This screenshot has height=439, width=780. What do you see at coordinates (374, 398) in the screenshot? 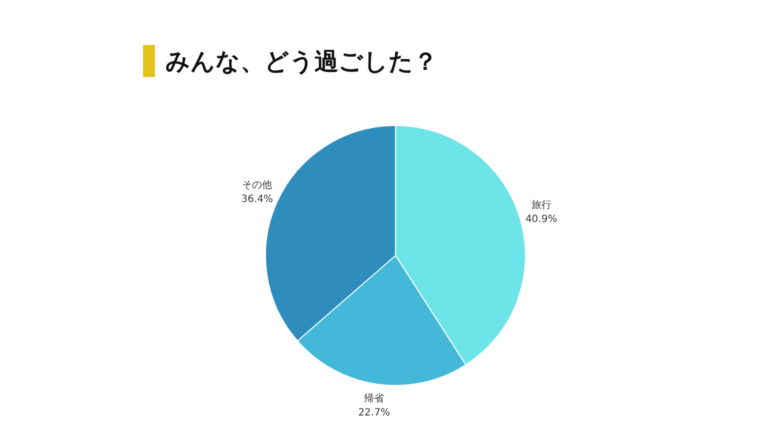
I see `slice-label: 帰省` at bounding box center [374, 398].